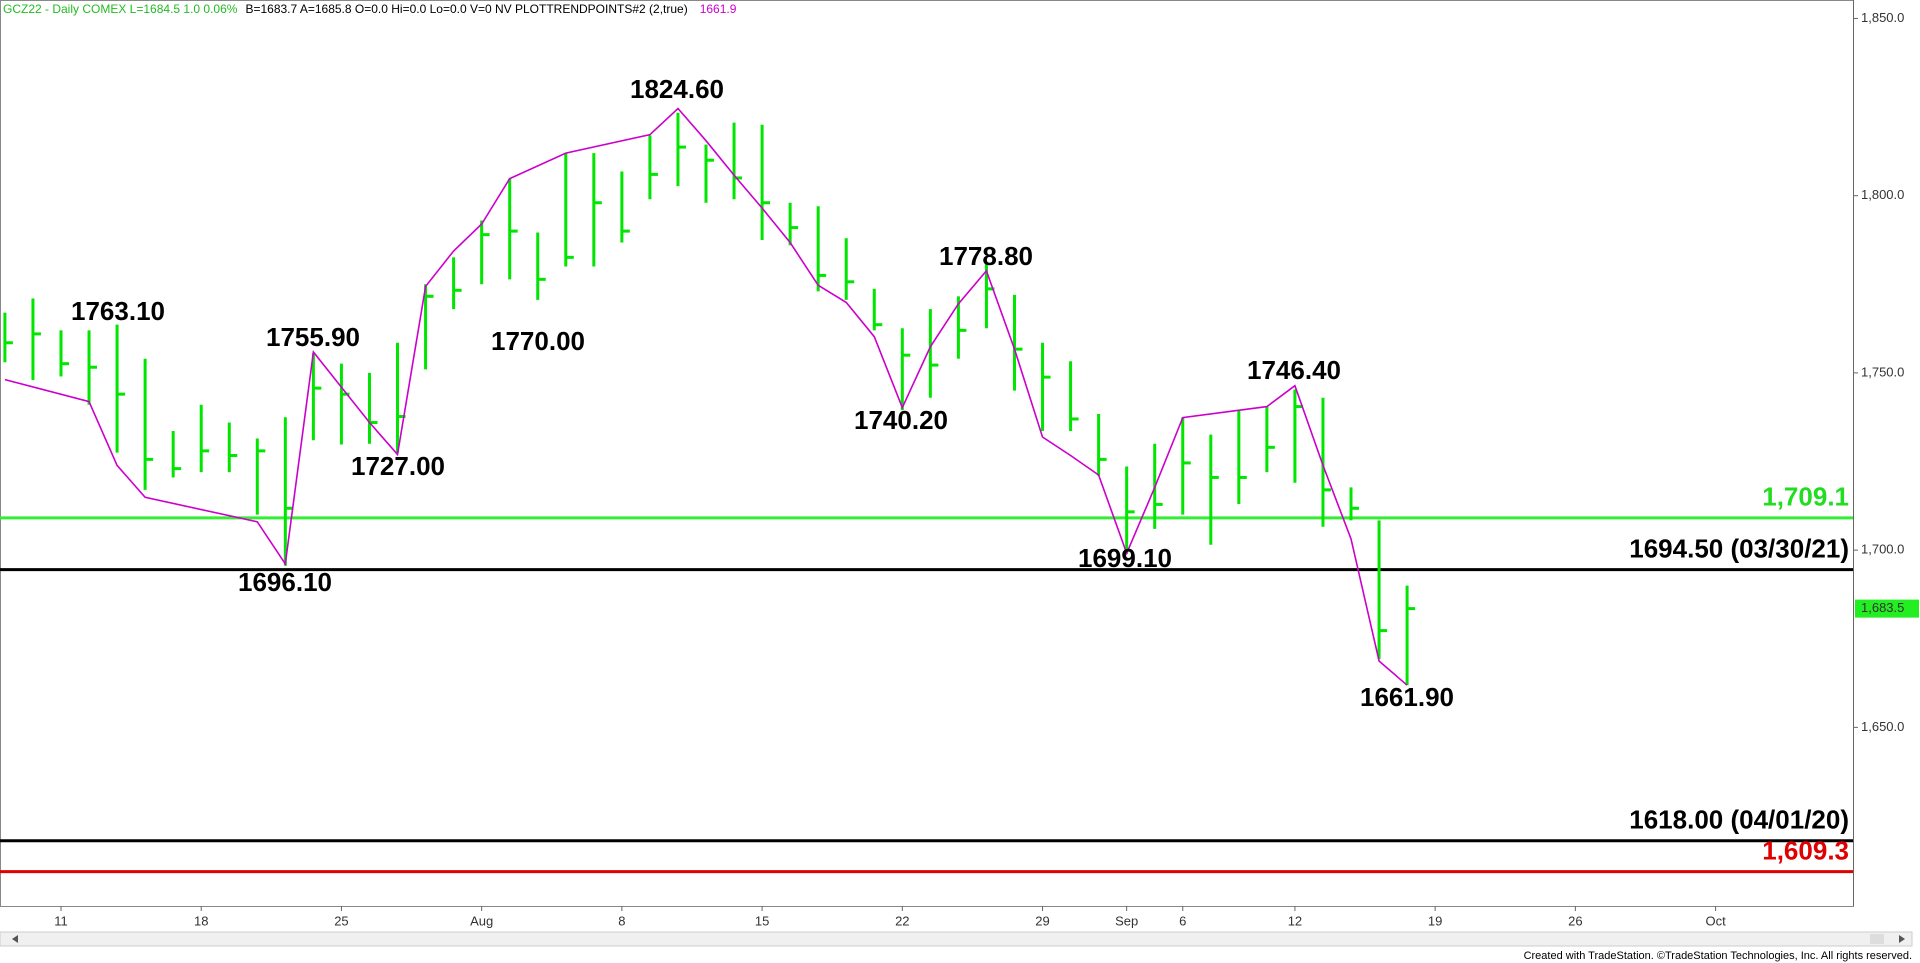  What do you see at coordinates (1295, 920) in the screenshot?
I see `x-tick-label: 12` at bounding box center [1295, 920].